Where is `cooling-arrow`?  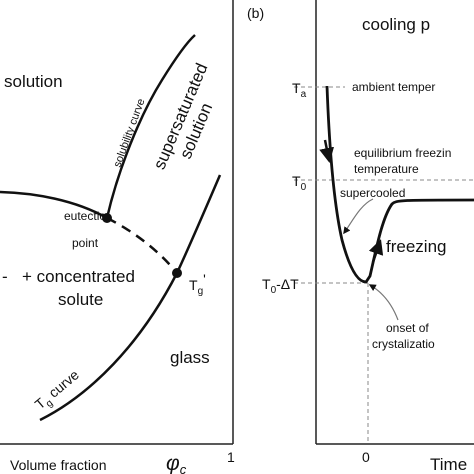 cooling-arrow is located at coordinates (327, 151).